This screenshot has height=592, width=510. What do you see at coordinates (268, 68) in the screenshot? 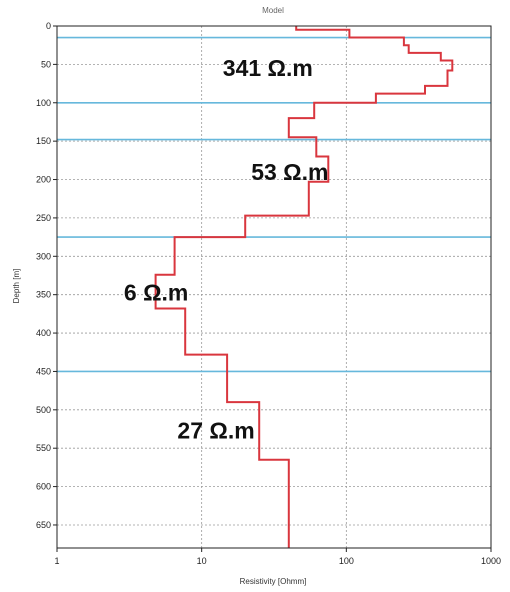
I see `layer-resistivity-label: 341 Ω.m` at bounding box center [268, 68].